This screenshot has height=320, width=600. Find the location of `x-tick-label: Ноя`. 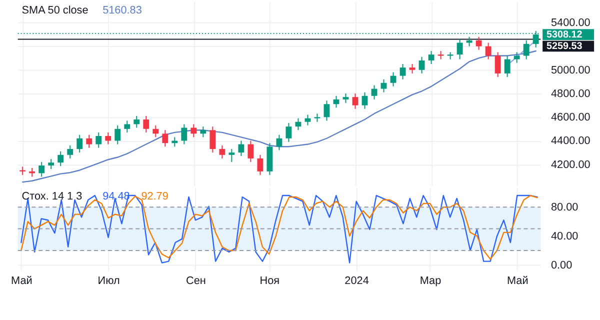

x-tick-label: Ноя is located at coordinates (270, 281).